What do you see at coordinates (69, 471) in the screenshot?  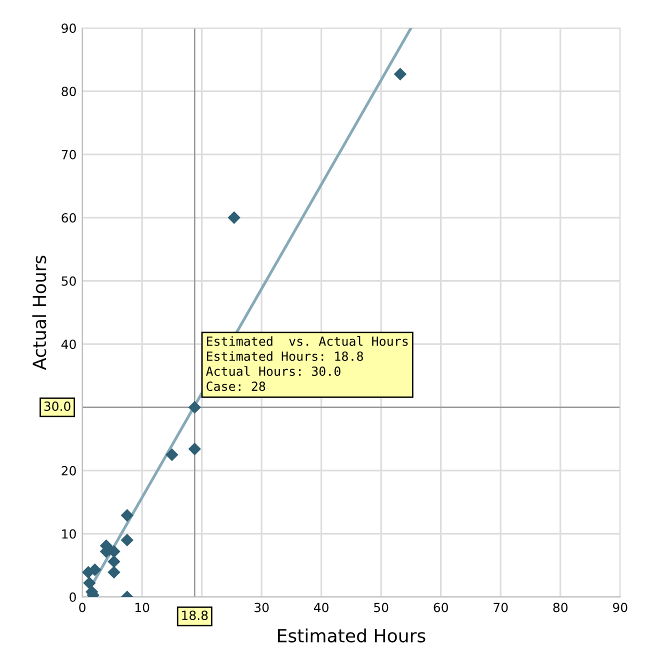 I see `y-tick-label: 20` at bounding box center [69, 471].